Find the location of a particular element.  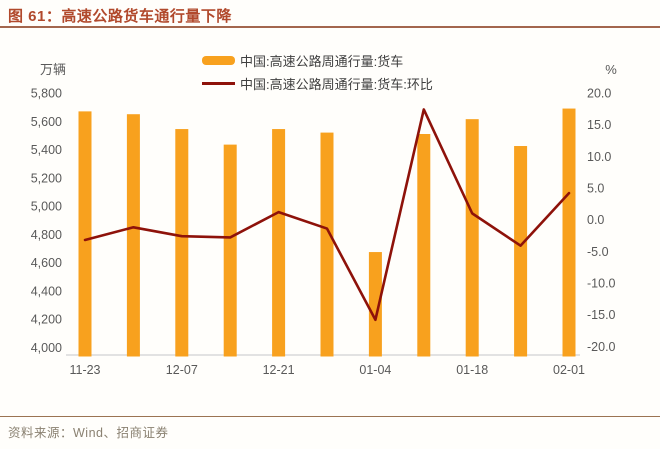

left-axis-unit-label: 万辆 is located at coordinates (53, 69).